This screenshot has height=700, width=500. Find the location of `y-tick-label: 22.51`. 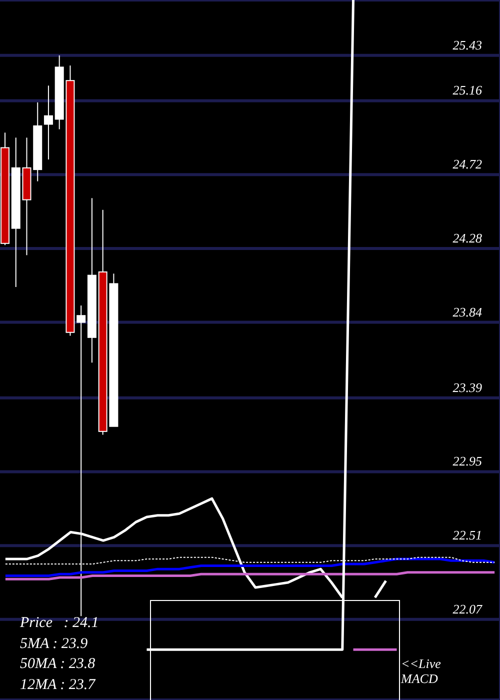

y-tick-label: 22.51 is located at coordinates (467, 535).